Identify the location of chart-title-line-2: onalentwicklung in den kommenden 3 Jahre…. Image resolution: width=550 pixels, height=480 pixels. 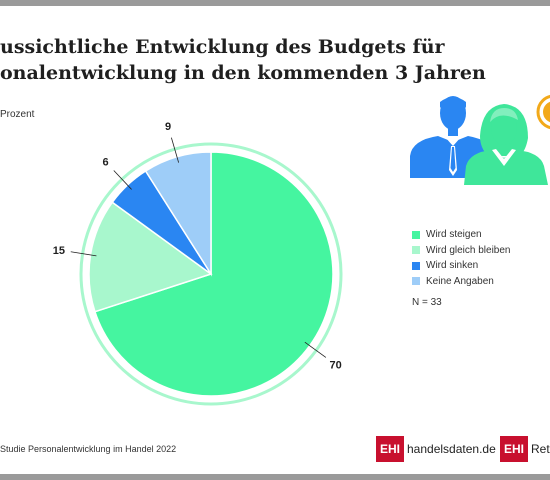
(243, 73).